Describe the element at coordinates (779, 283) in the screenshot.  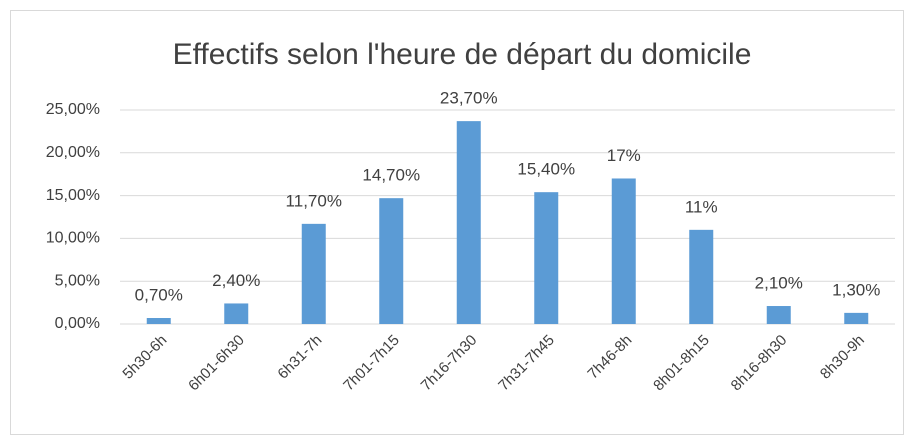
I see `data-label: 2,10%` at that location.